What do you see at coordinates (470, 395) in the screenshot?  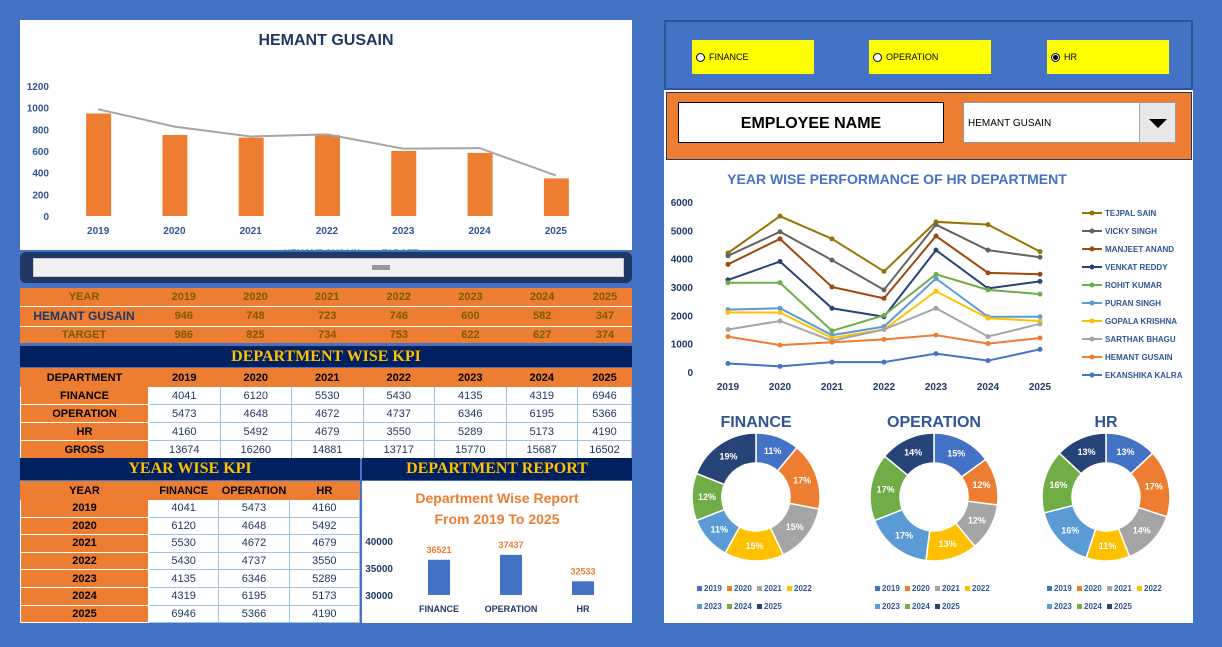 I see `value-cell: 4135` at bounding box center [470, 395].